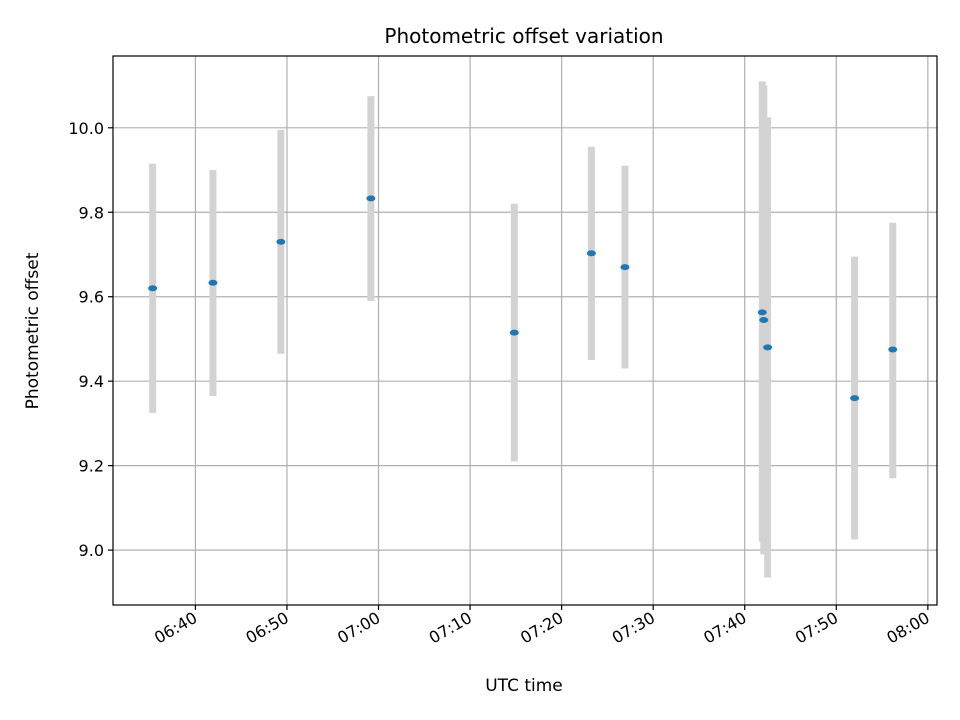 Image resolution: width=960 pixels, height=720 pixels. Describe the element at coordinates (524, 686) in the screenshot. I see `x-axis-title: UTC time` at that location.